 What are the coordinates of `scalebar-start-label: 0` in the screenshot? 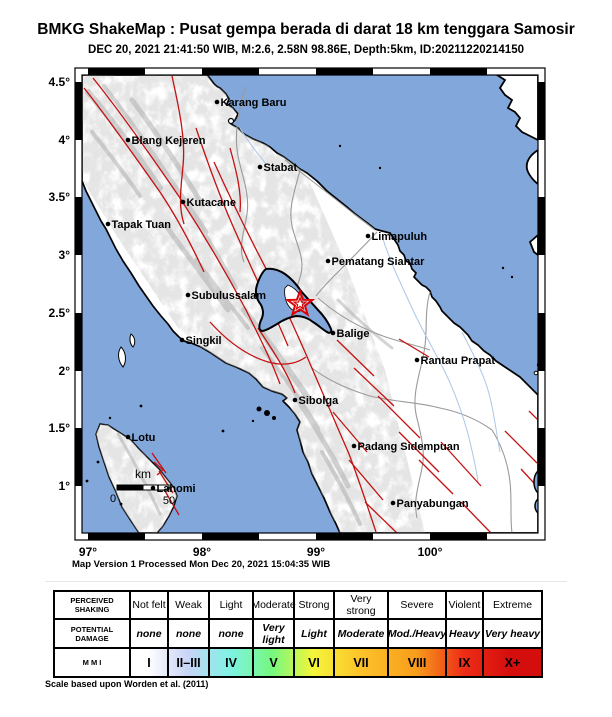 It's located at (113, 499).